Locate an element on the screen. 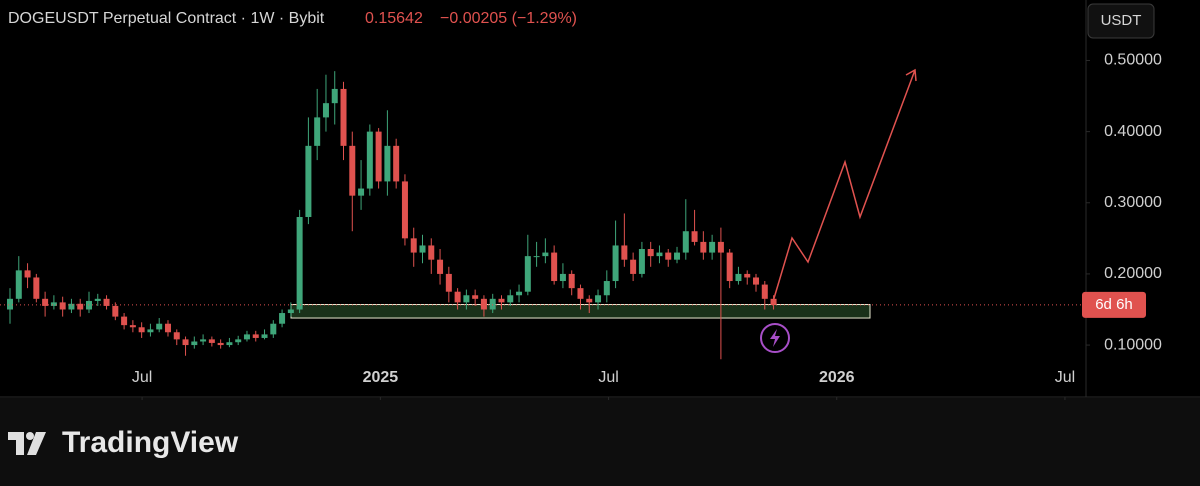  countdown: 6d 6h is located at coordinates (1114, 304).